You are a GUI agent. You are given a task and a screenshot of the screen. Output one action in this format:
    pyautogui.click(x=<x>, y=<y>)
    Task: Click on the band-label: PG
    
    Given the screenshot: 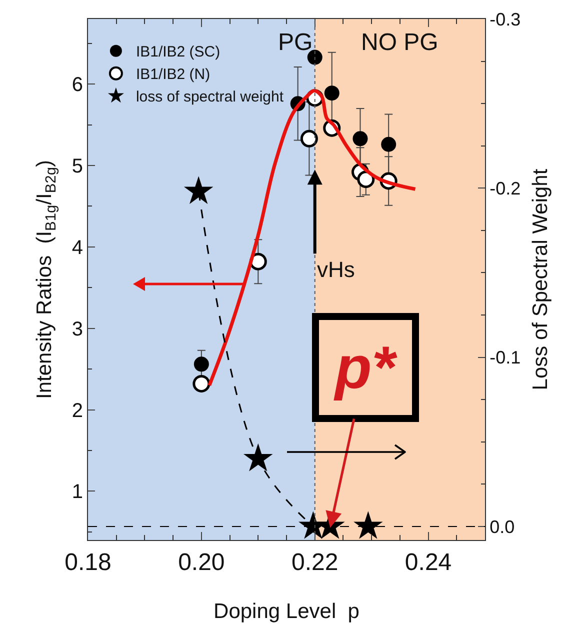 What is the action you would take?
    pyautogui.click(x=295, y=42)
    